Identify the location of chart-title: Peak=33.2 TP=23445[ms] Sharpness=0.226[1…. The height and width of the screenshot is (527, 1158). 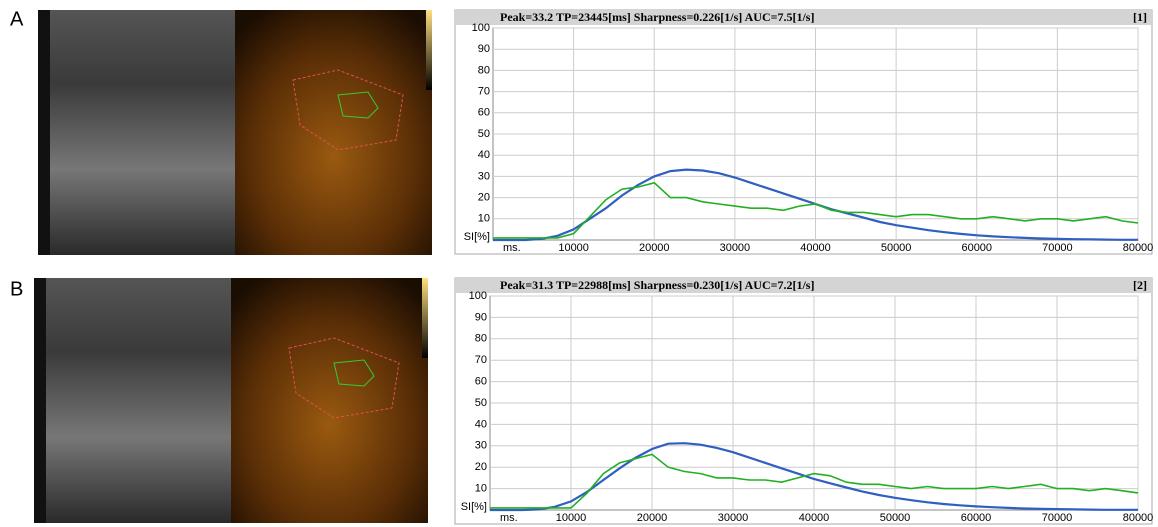
(657, 17).